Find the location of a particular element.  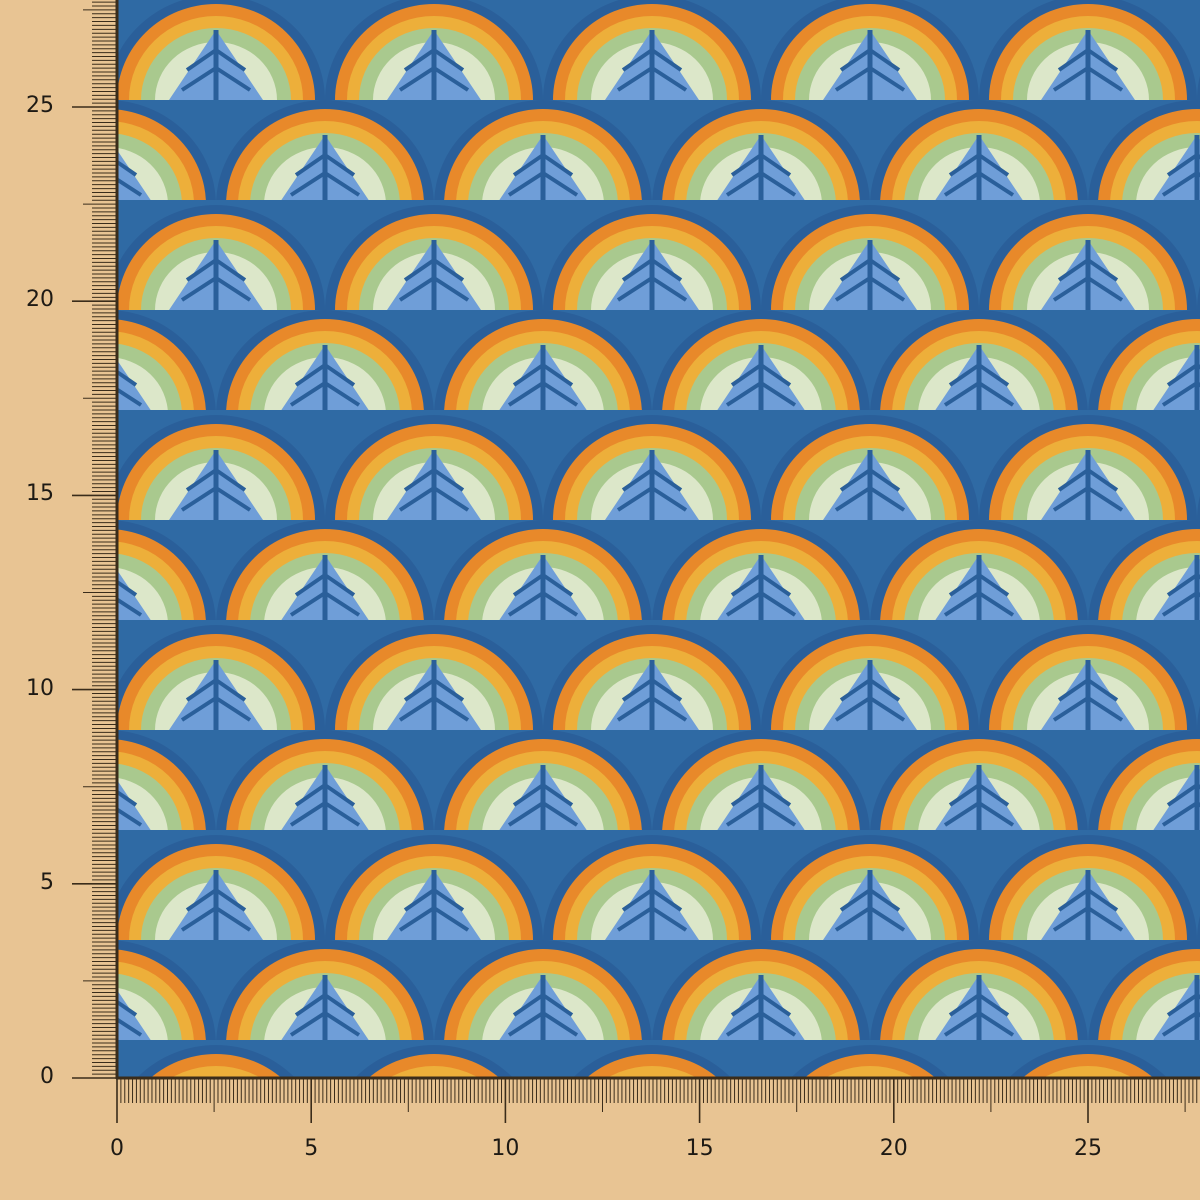

x-tick-label: 5 is located at coordinates (311, 1148).